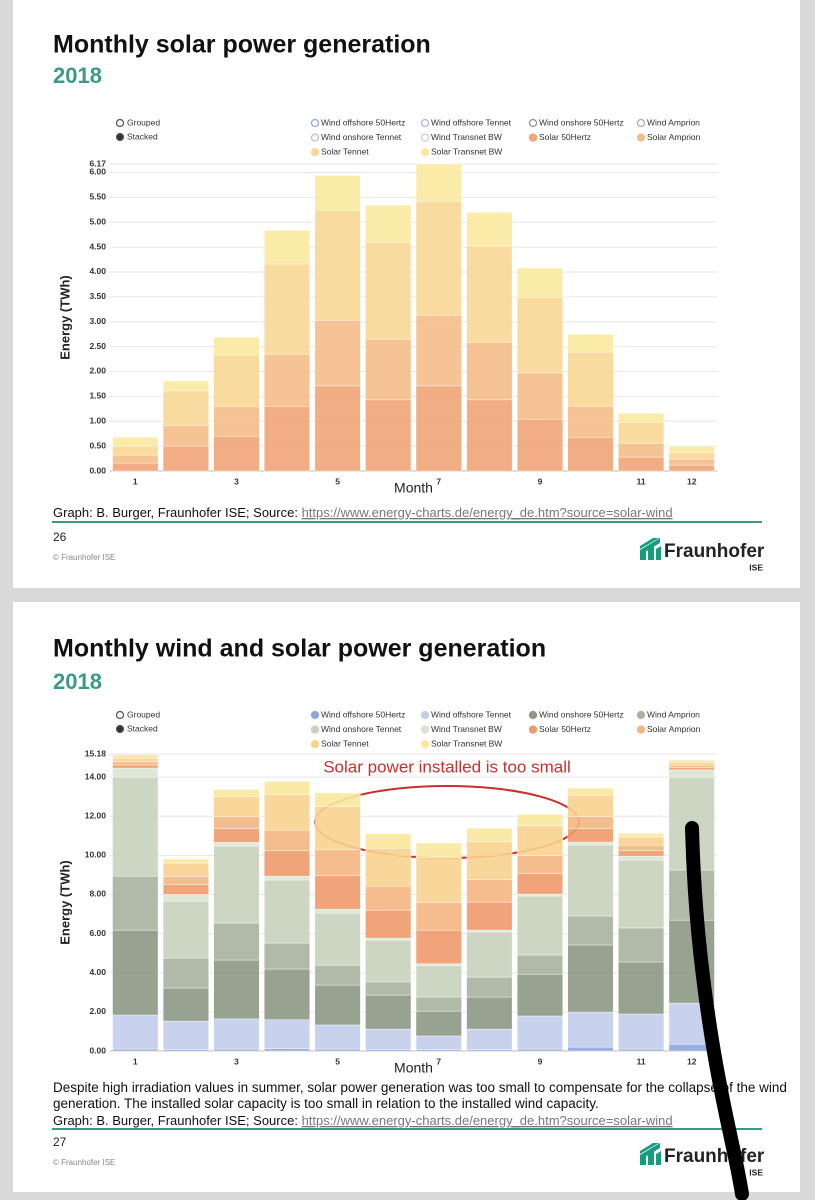  I want to click on x-tick-label: 1, so click(135, 481).